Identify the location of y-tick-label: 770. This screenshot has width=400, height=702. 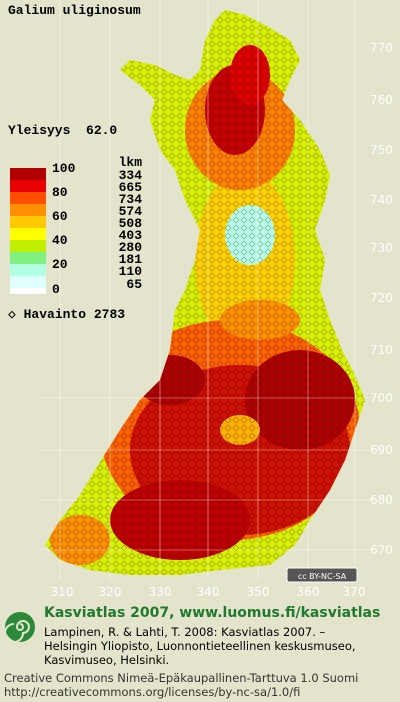
(381, 48).